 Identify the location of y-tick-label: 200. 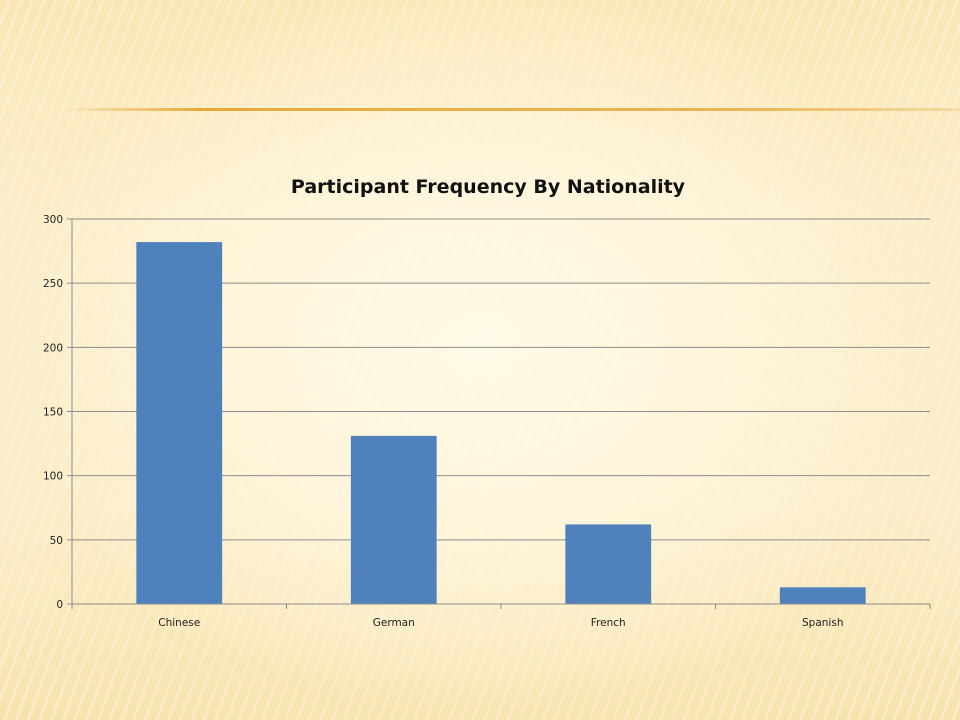
(53, 348).